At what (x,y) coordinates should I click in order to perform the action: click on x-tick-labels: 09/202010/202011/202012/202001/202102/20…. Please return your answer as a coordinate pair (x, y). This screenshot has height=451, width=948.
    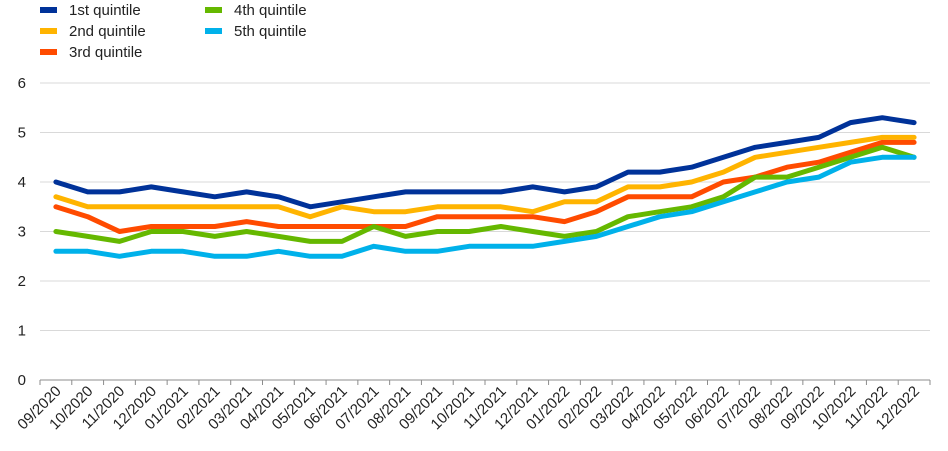
    Looking at the image, I should click on (468, 408).